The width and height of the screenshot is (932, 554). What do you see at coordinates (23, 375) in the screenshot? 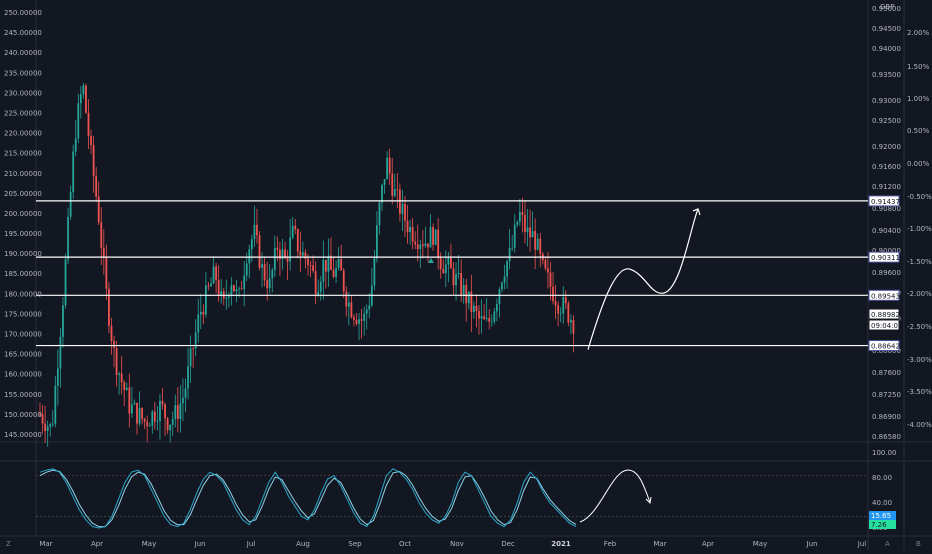
I see `left-axis-tick: 160.00000` at bounding box center [23, 375].